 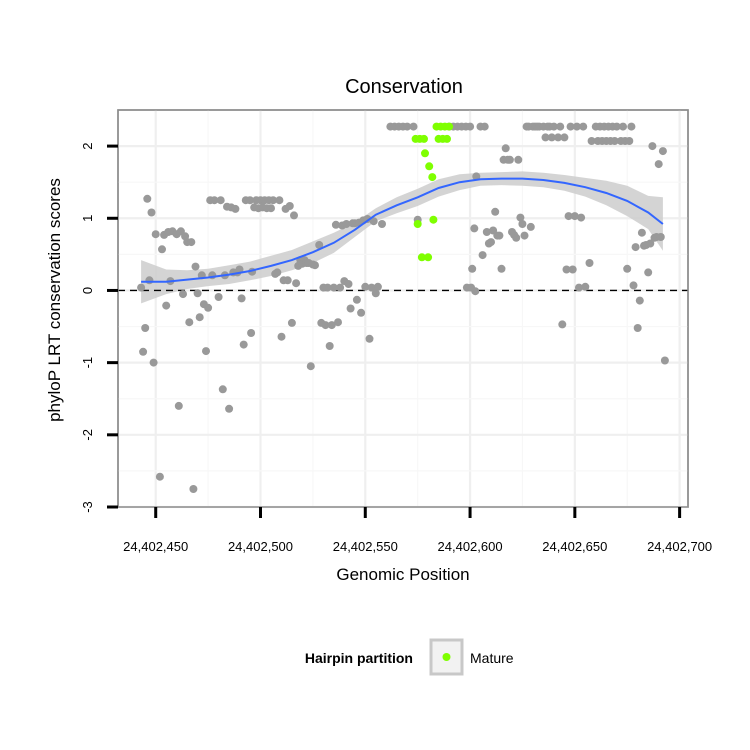 What do you see at coordinates (365, 546) in the screenshot?
I see `x-tick-label: 24,402,550` at bounding box center [365, 546].